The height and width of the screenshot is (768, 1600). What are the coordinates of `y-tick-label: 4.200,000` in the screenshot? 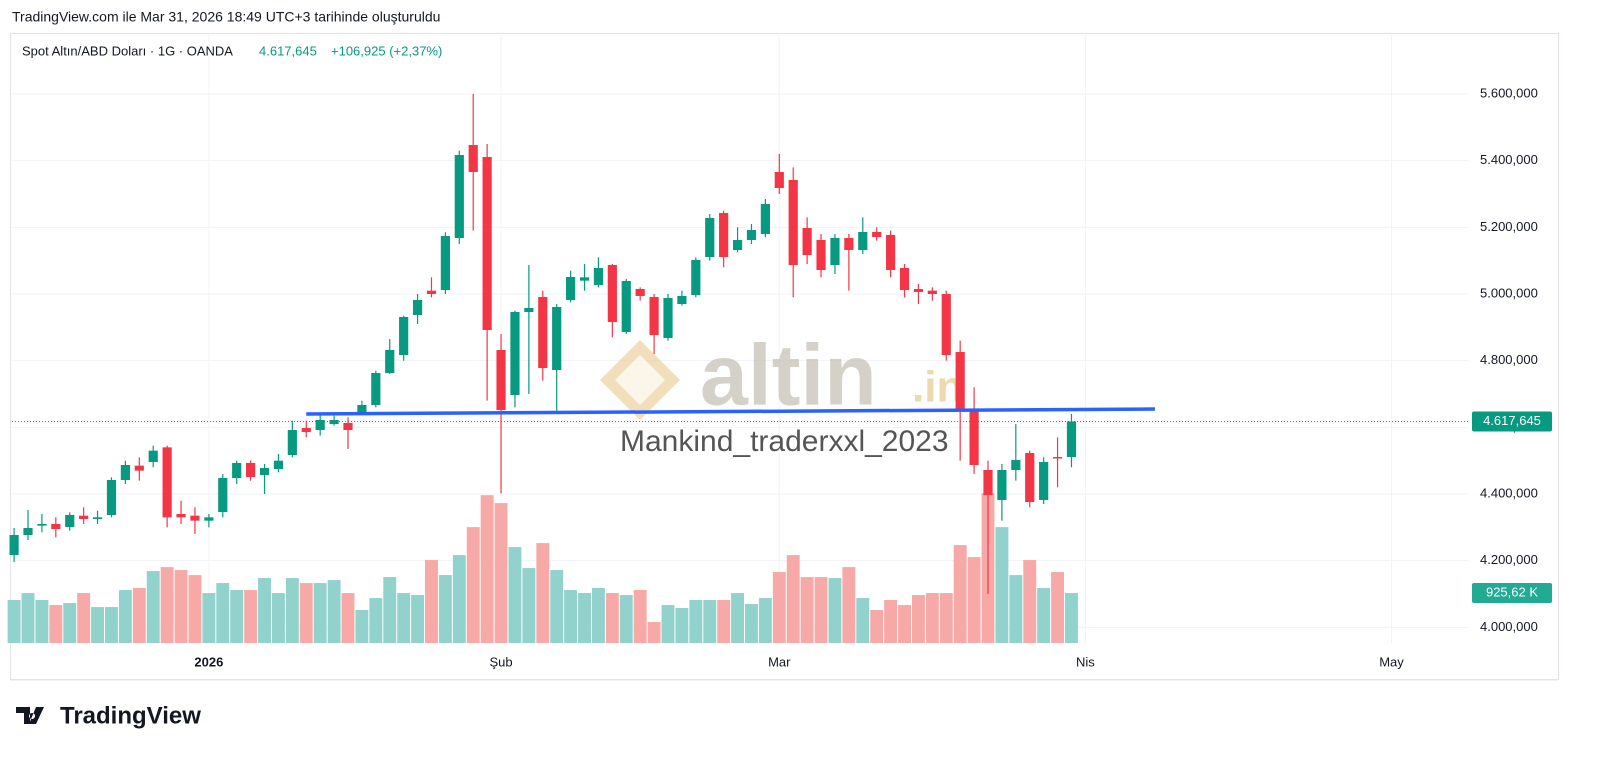 It's located at (1509, 559).